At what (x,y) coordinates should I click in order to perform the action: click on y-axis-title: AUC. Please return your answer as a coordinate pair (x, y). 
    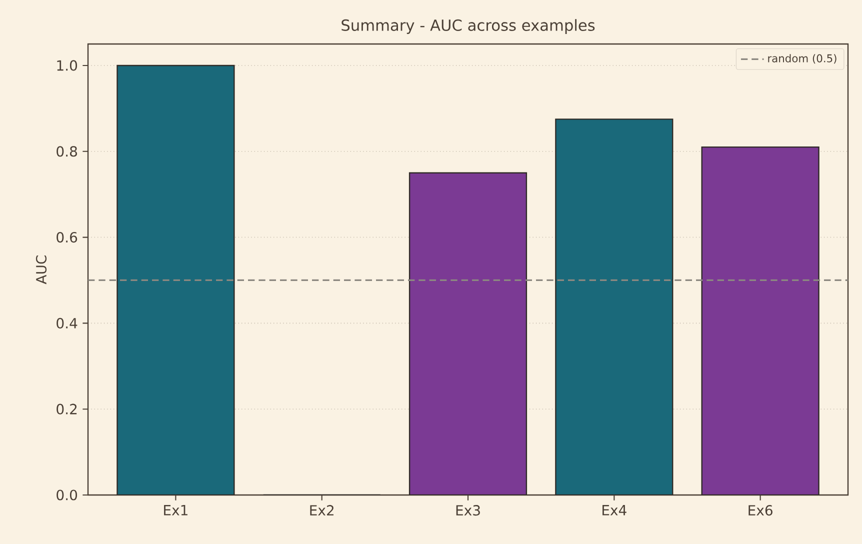
    Looking at the image, I should click on (41, 269).